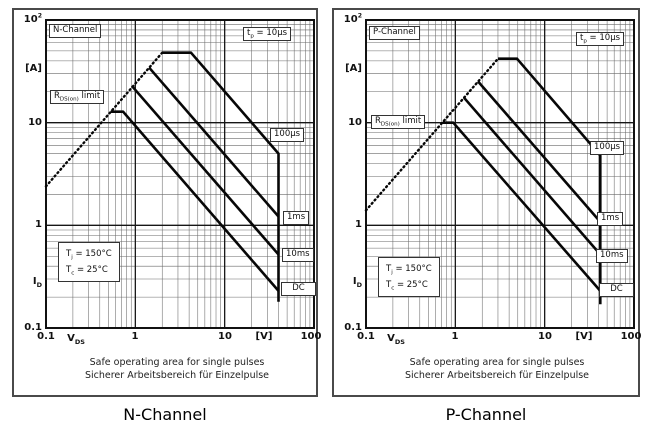  Describe the element at coordinates (165, 414) in the screenshot. I see `figure-bottom-label-n: N-Channel` at that location.